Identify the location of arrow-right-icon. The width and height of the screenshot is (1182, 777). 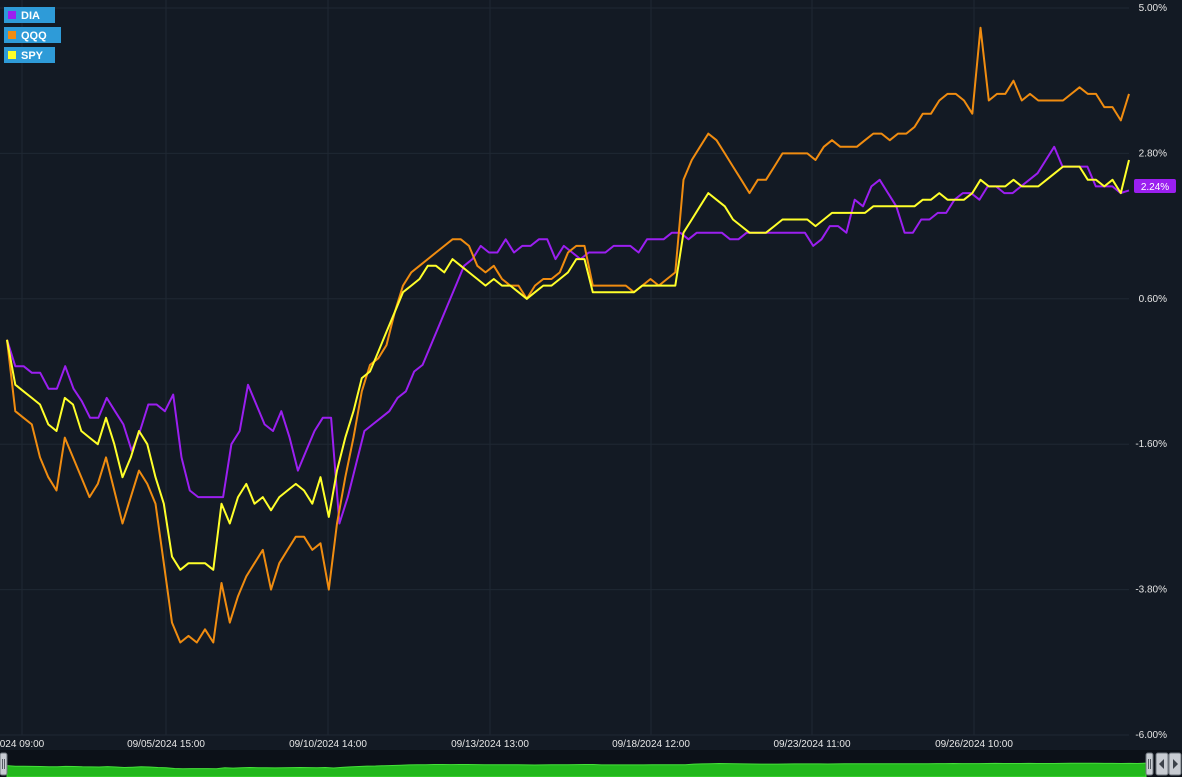
(1175, 764).